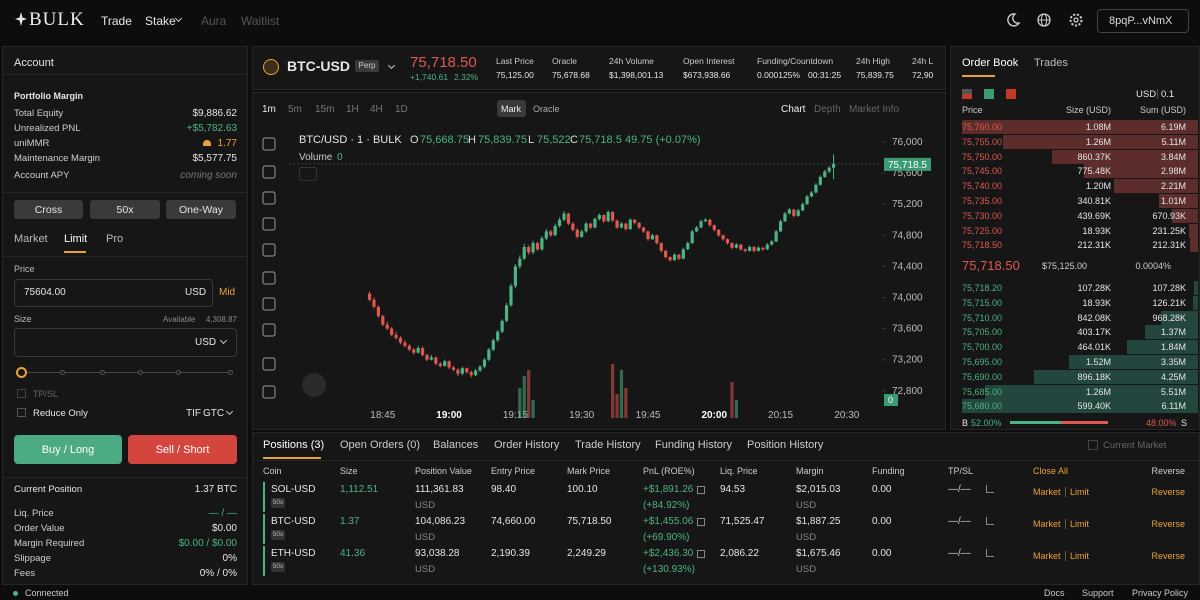 Image resolution: width=1200 pixels, height=600 pixels. What do you see at coordinates (1143, 21) in the screenshot?
I see `wallet-button` at bounding box center [1143, 21].